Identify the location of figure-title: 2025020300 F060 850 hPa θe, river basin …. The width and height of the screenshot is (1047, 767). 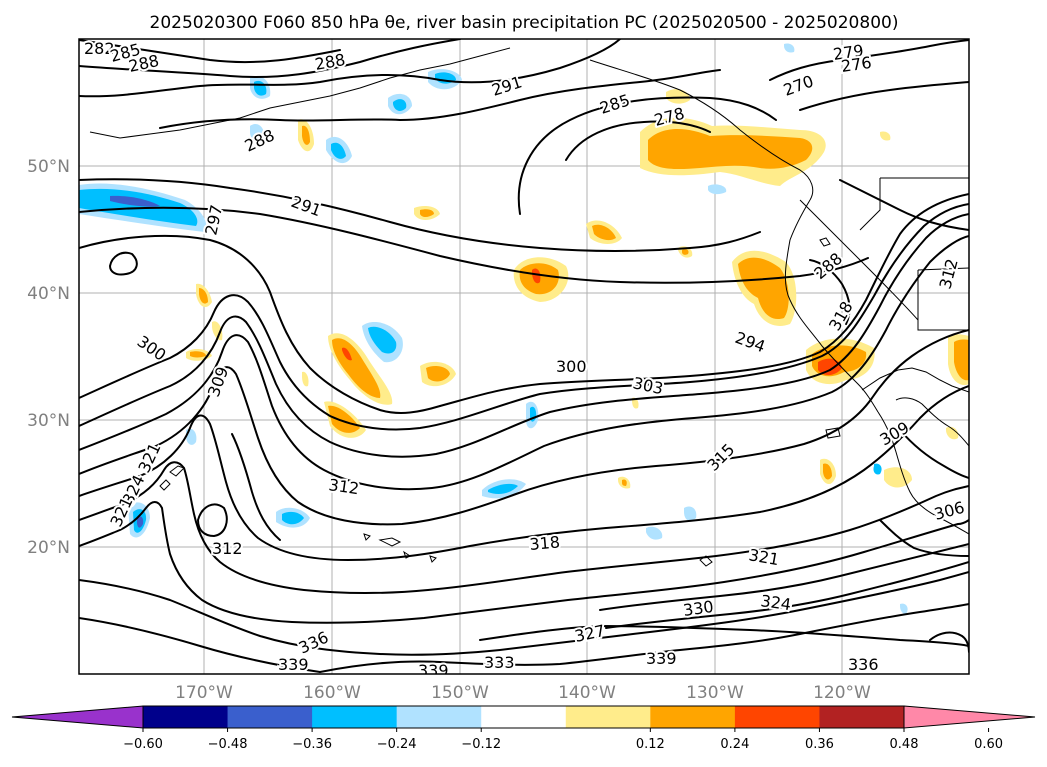
(524, 23).